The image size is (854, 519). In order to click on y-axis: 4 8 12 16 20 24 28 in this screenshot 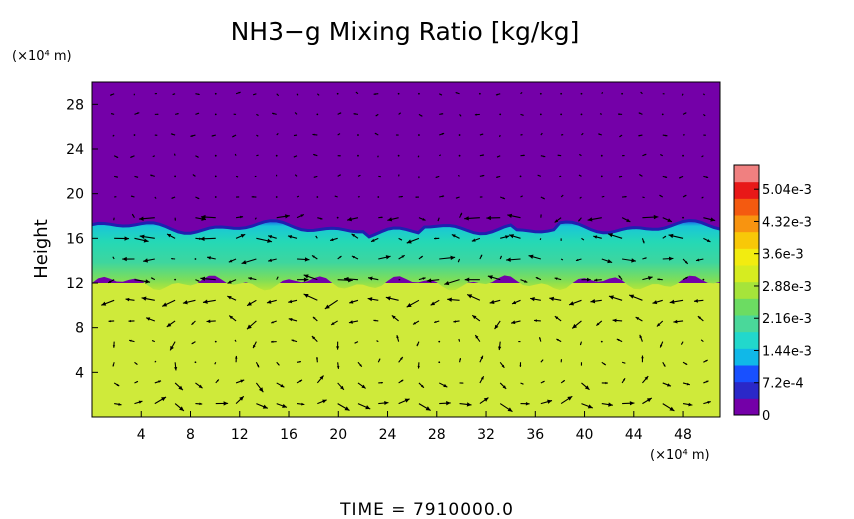, I will do `click(82, 239)`.